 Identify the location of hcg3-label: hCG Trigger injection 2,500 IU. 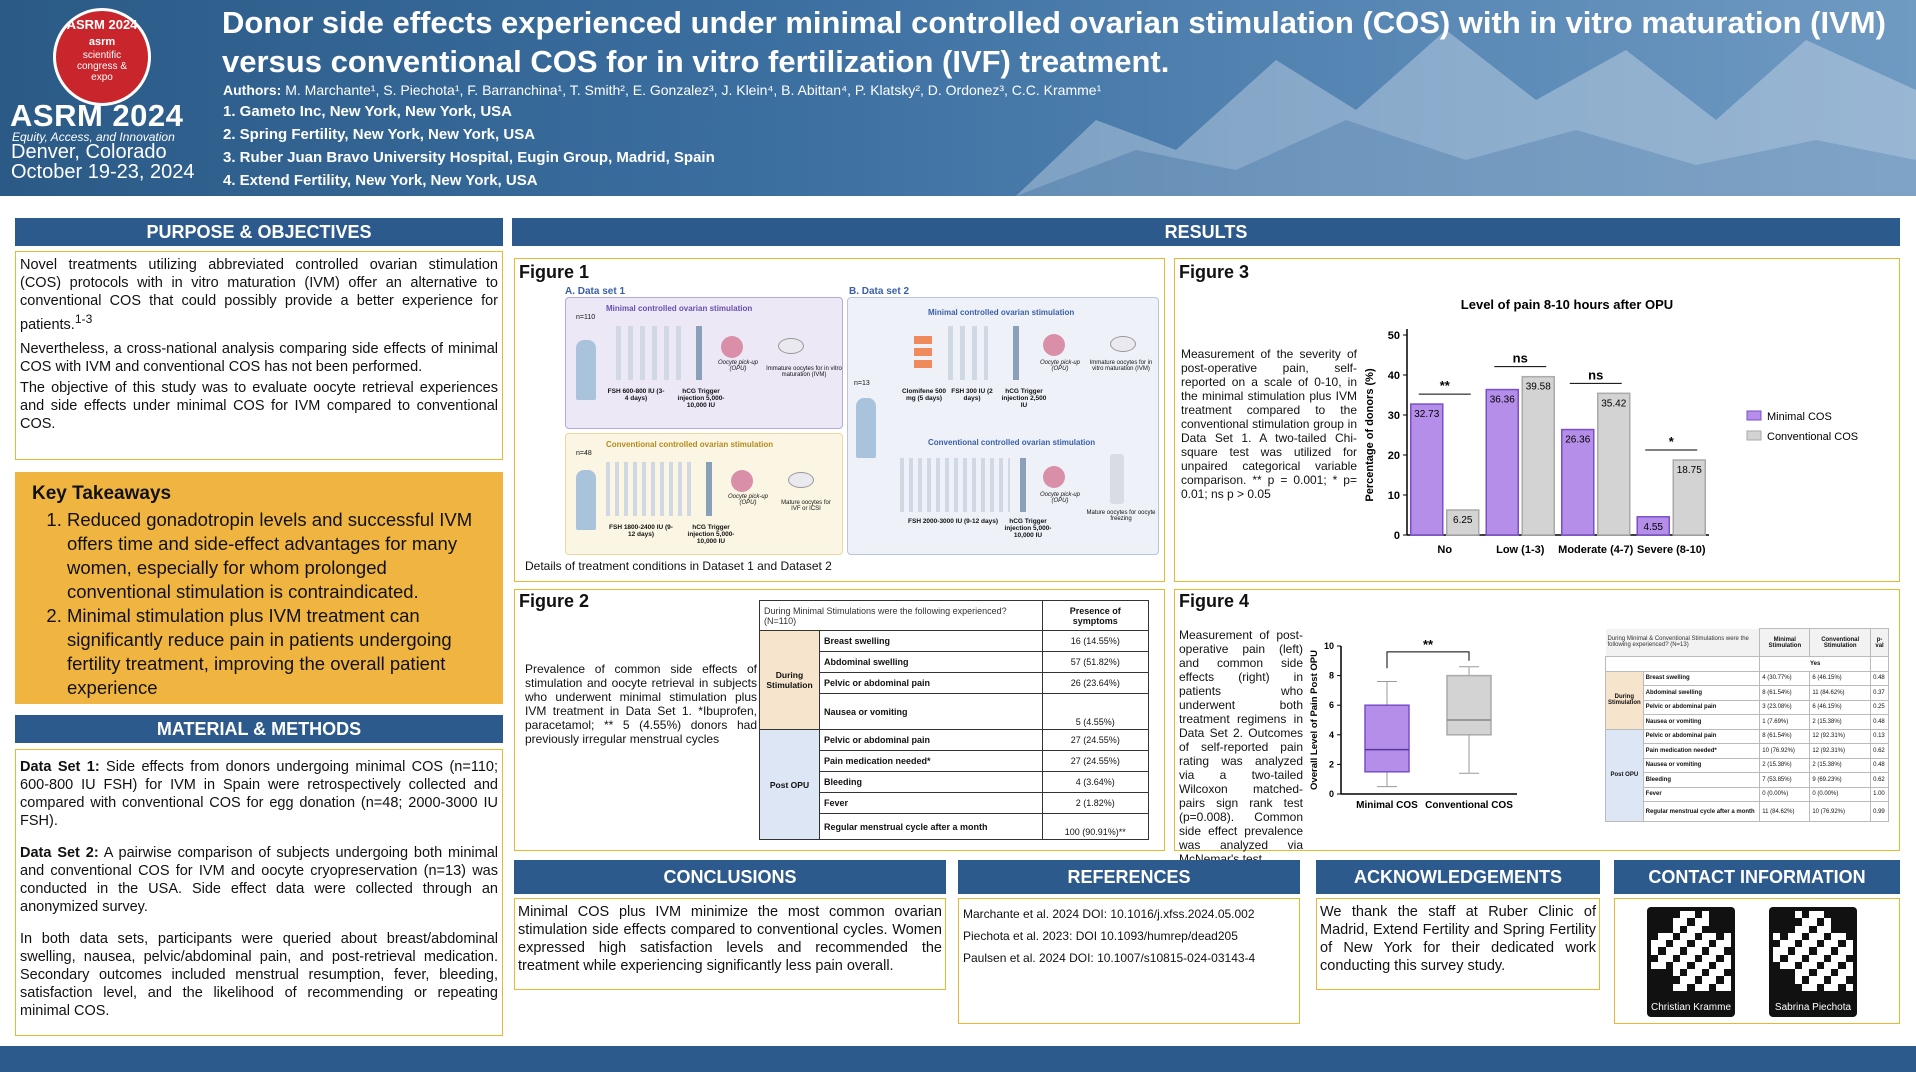
(1024, 398).